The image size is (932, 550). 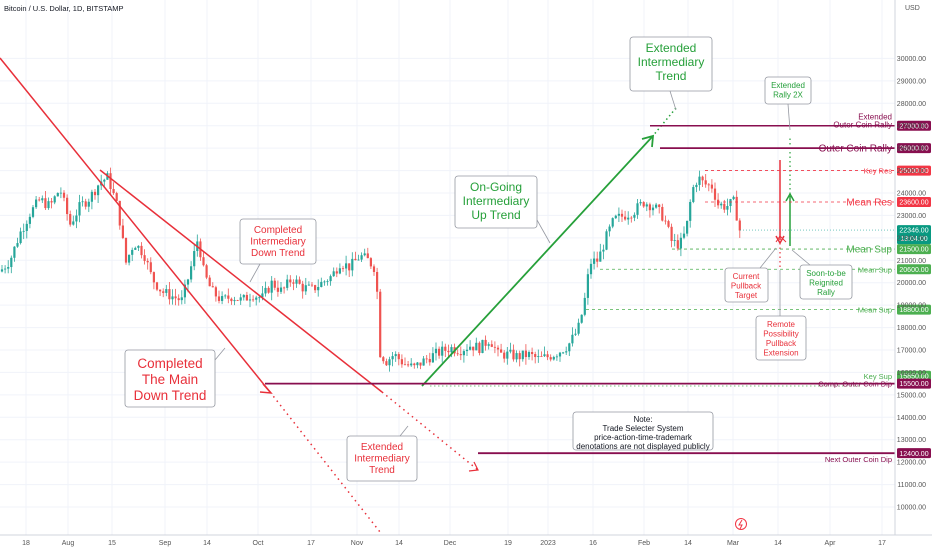 What do you see at coordinates (450, 543) in the screenshot?
I see `time-tick-label: Dec` at bounding box center [450, 543].